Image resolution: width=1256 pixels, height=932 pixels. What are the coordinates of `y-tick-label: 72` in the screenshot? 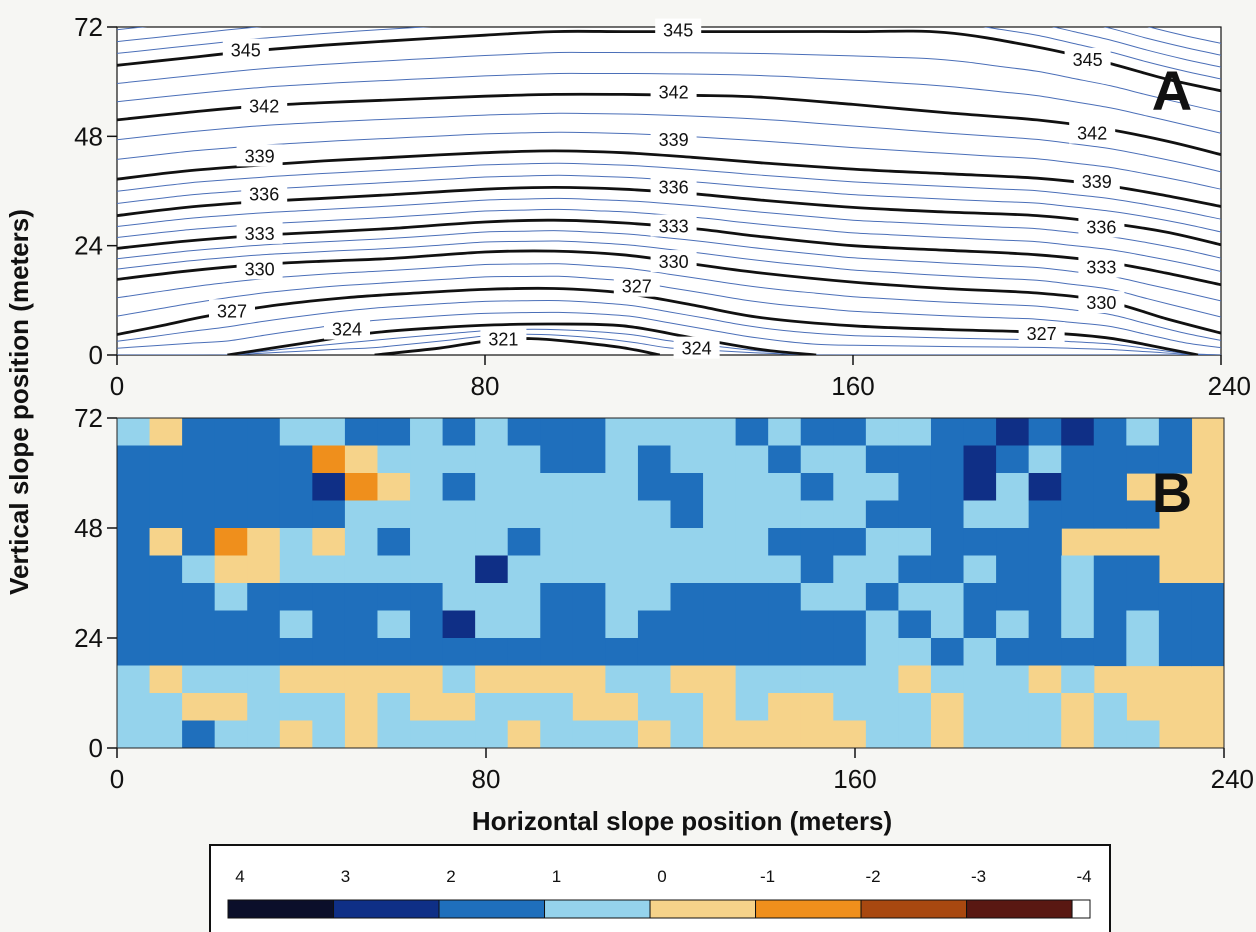 It's located at (88, 27).